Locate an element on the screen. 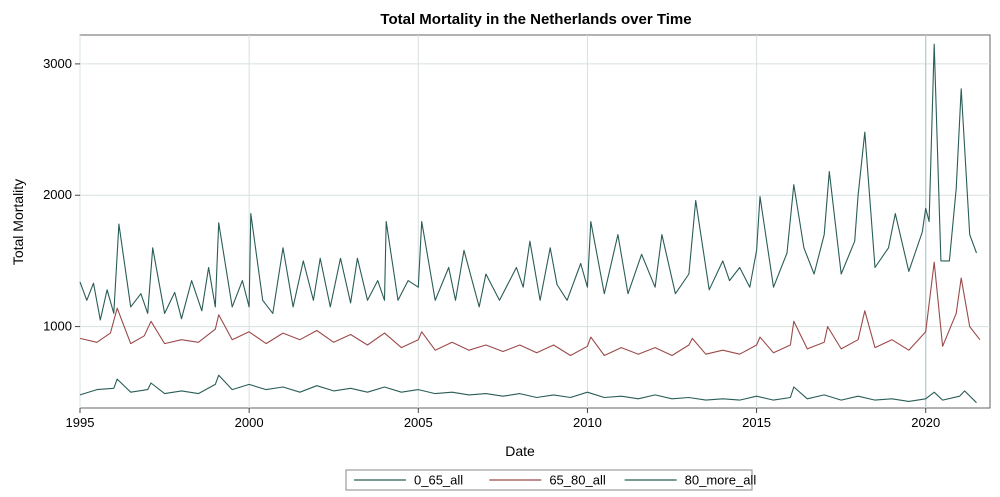 This screenshot has width=1000, height=497. legend-label-65_80_all: 65_80_all is located at coordinates (577, 480).